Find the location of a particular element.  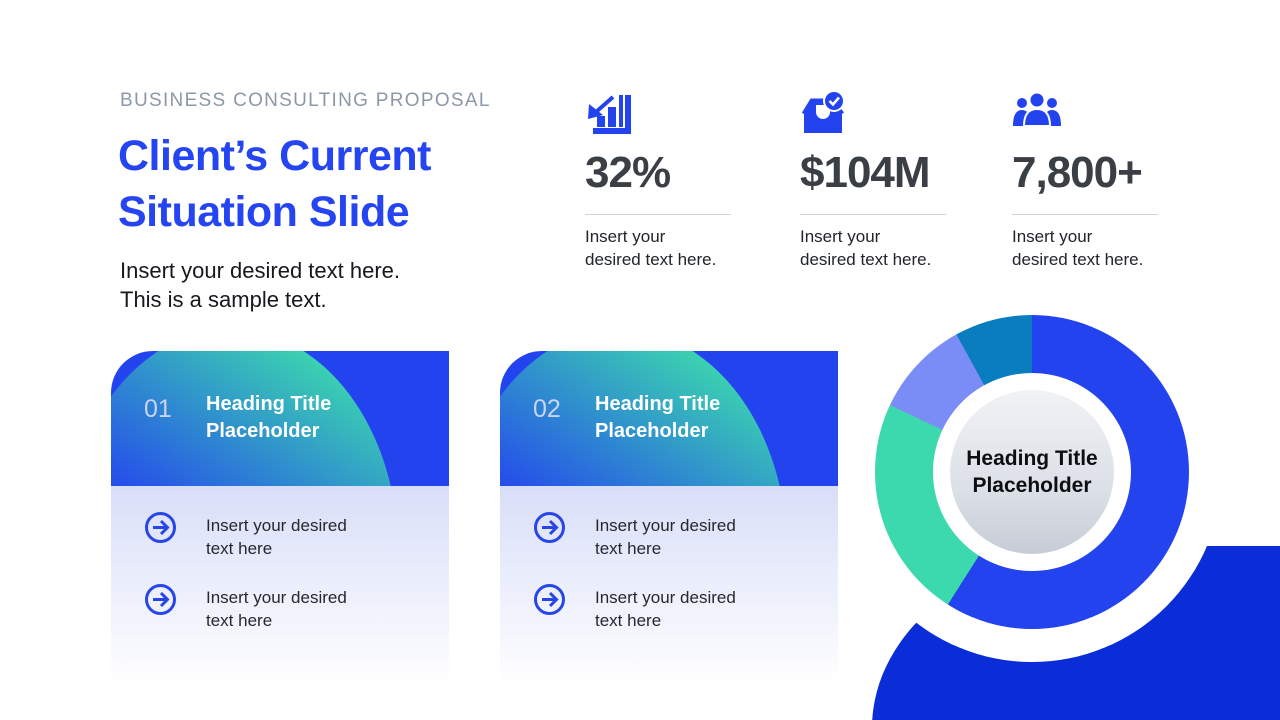

slide-subtitle-line1: Insert your desired text here. is located at coordinates (260, 270).